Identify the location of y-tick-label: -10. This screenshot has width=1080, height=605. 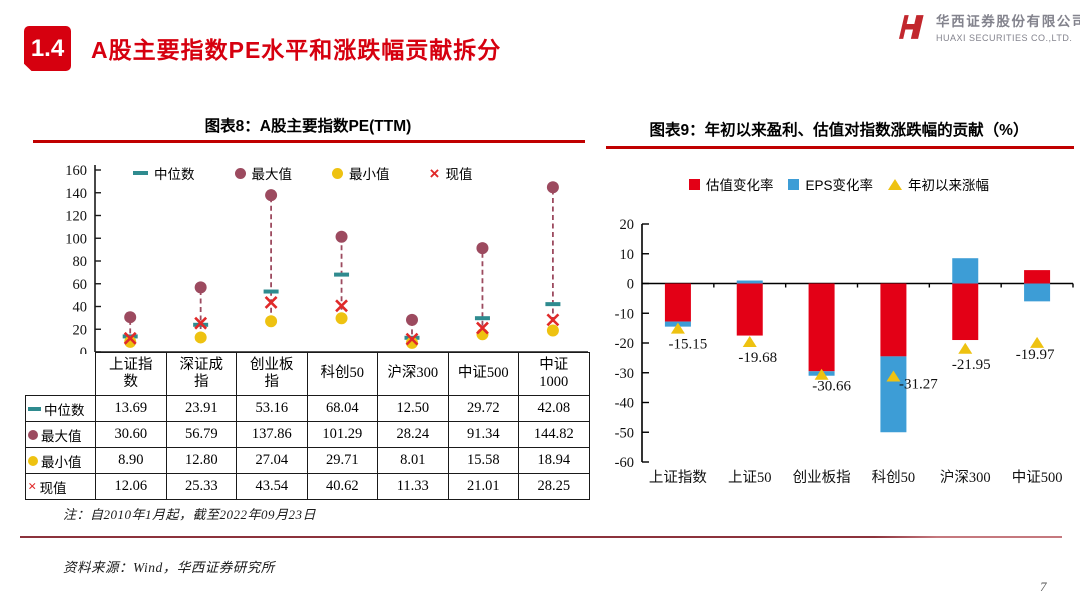
(624, 314).